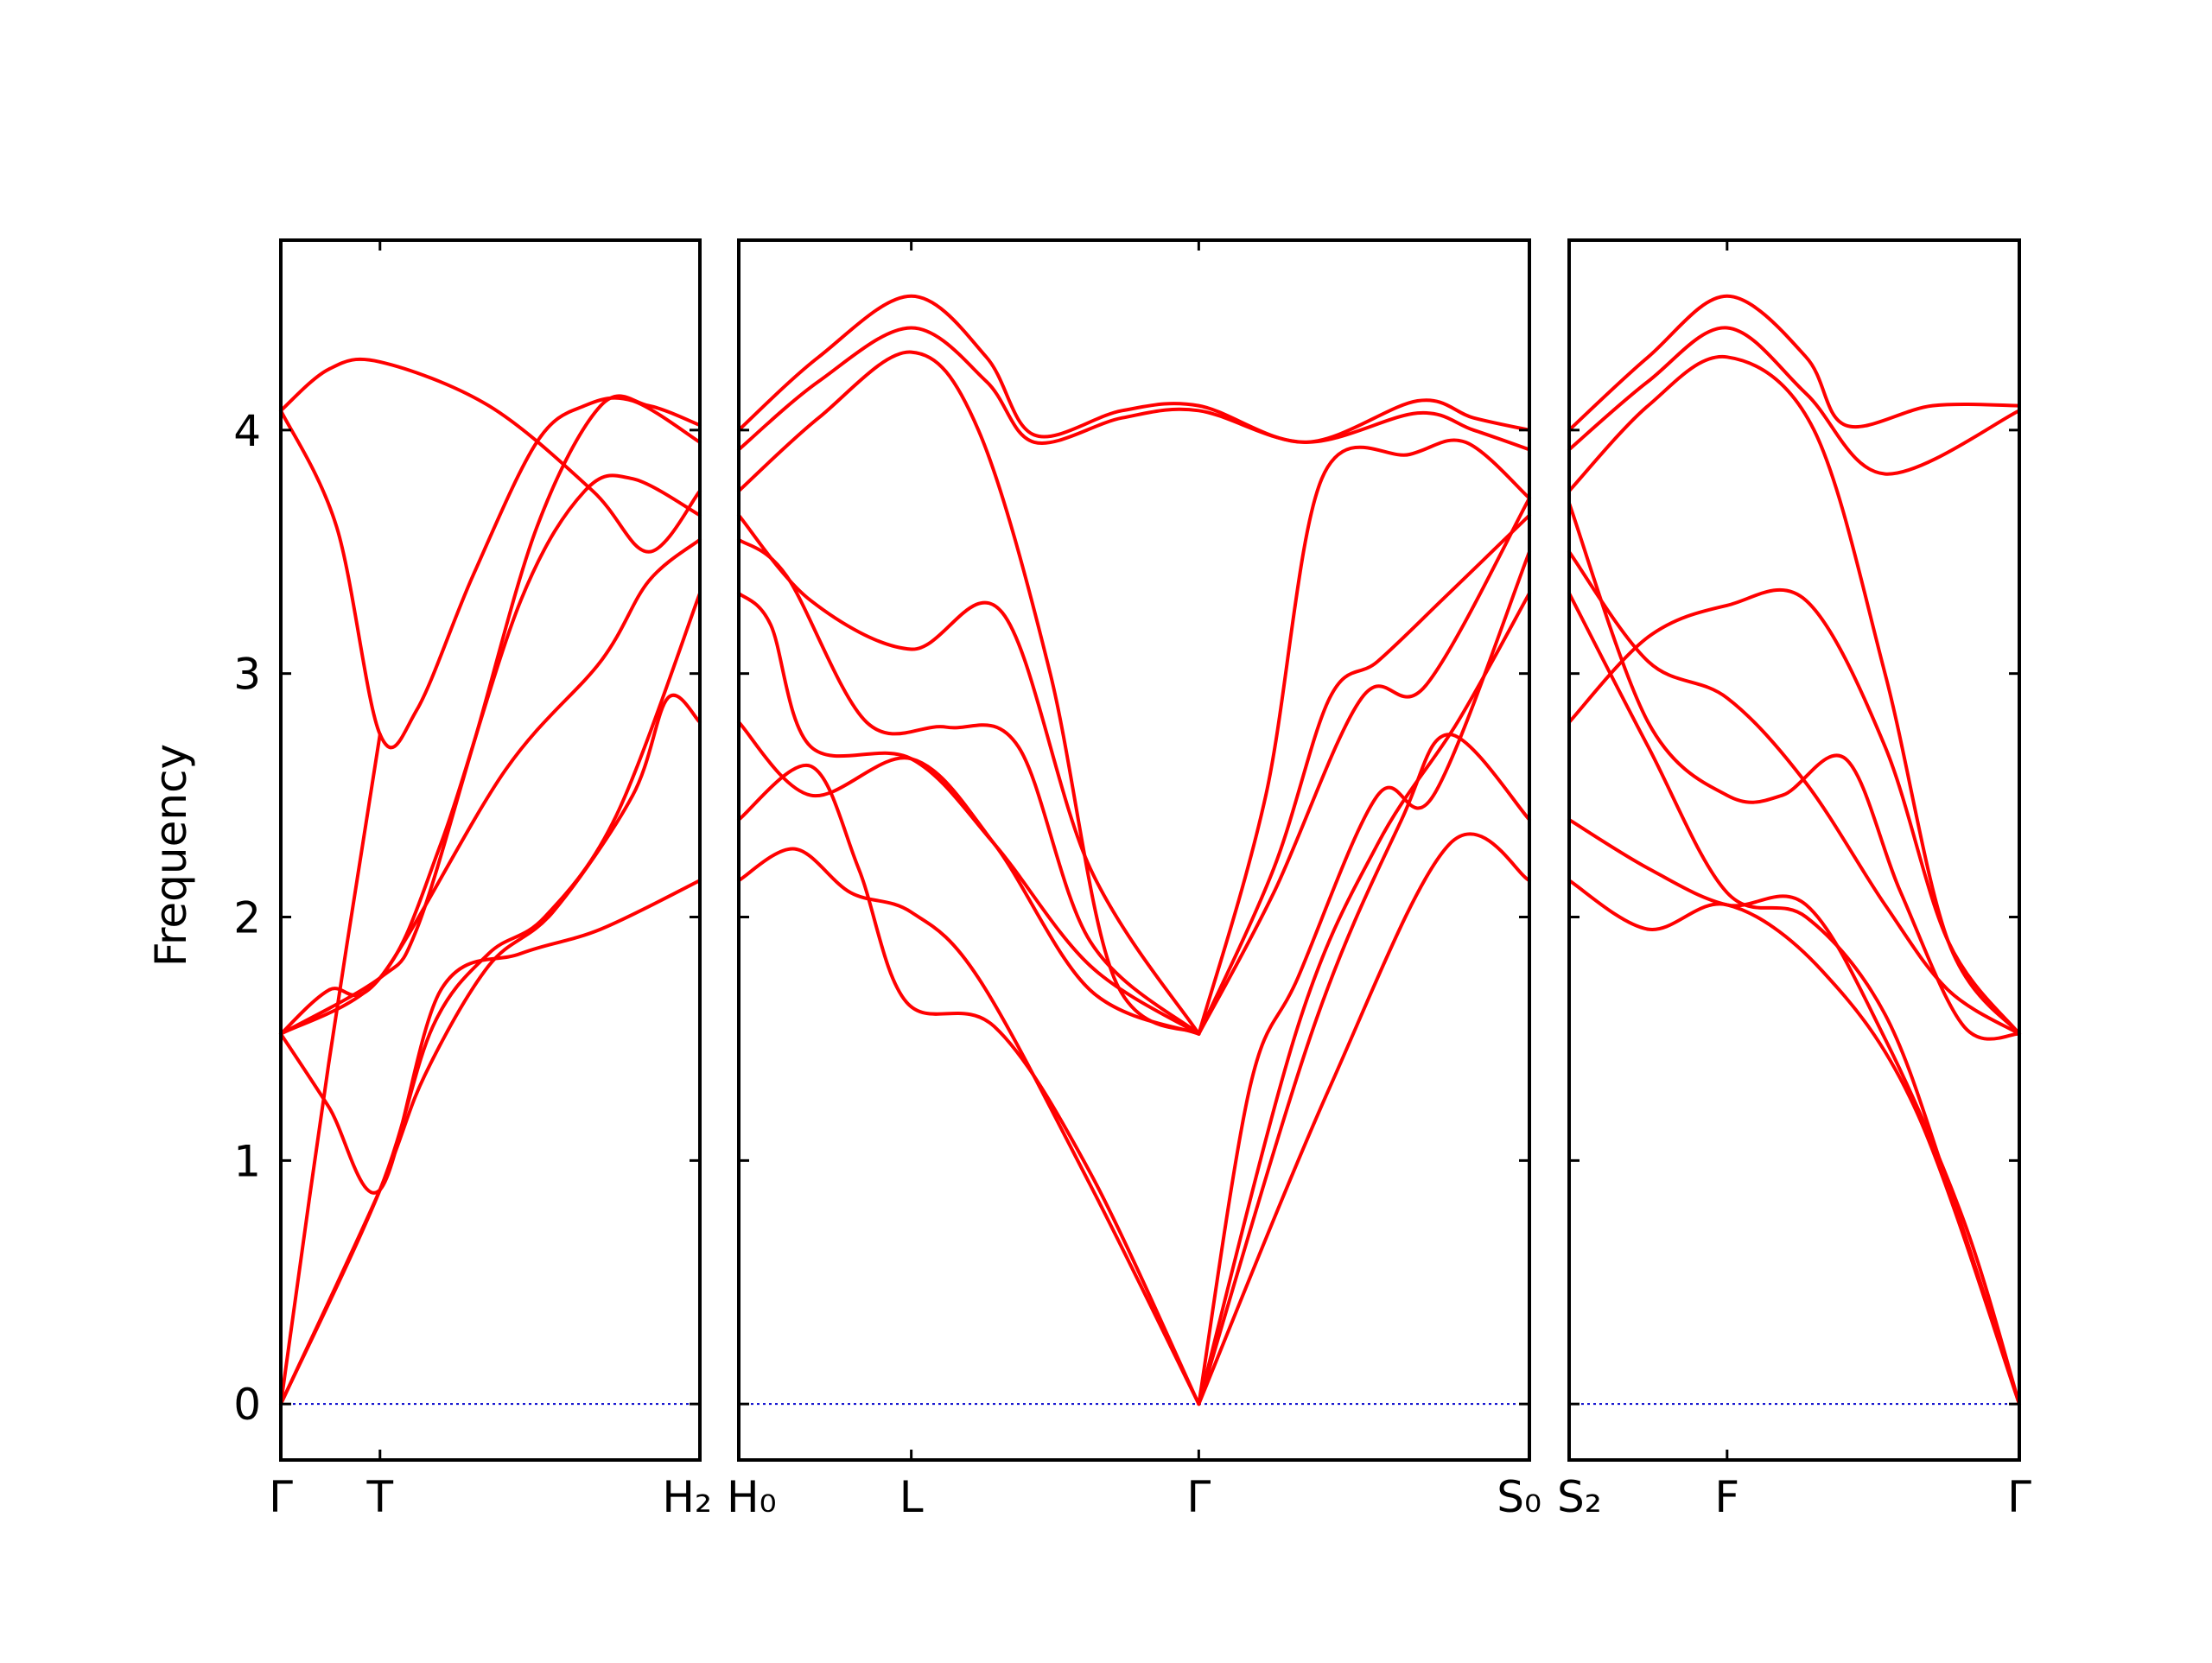  What do you see at coordinates (1726, 1497) in the screenshot?
I see `x-tick-label: F` at bounding box center [1726, 1497].